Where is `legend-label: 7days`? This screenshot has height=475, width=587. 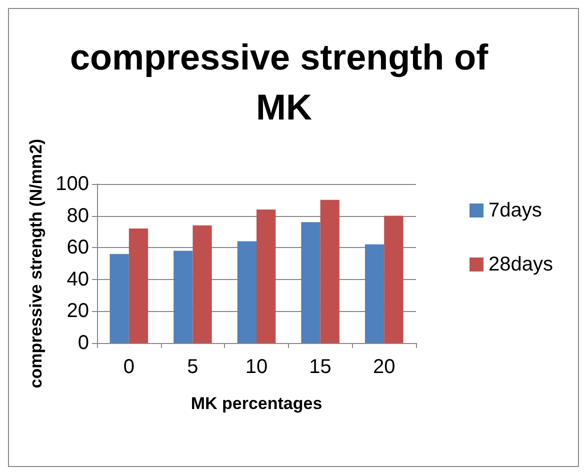 legend-label: 7days is located at coordinates (515, 211).